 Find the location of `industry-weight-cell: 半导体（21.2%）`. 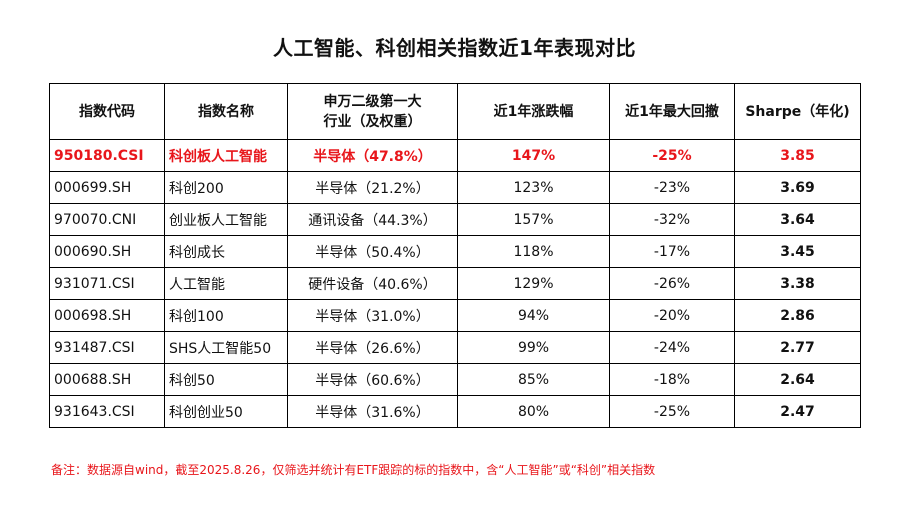

industry-weight-cell: 半导体（21.2%） is located at coordinates (372, 187).